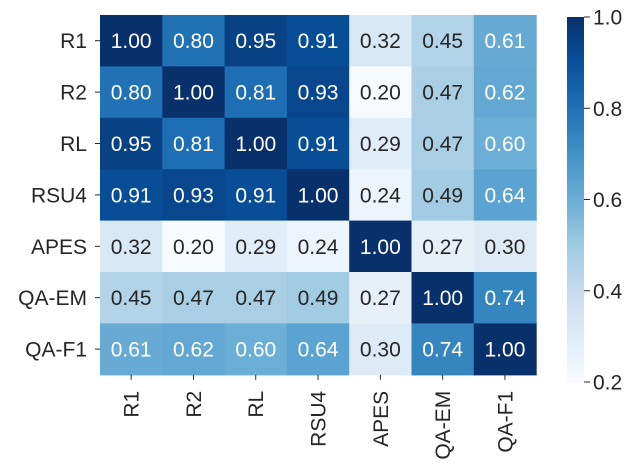 Image resolution: width=634 pixels, height=469 pixels. I want to click on cell-value-label: 0.60, so click(505, 144).